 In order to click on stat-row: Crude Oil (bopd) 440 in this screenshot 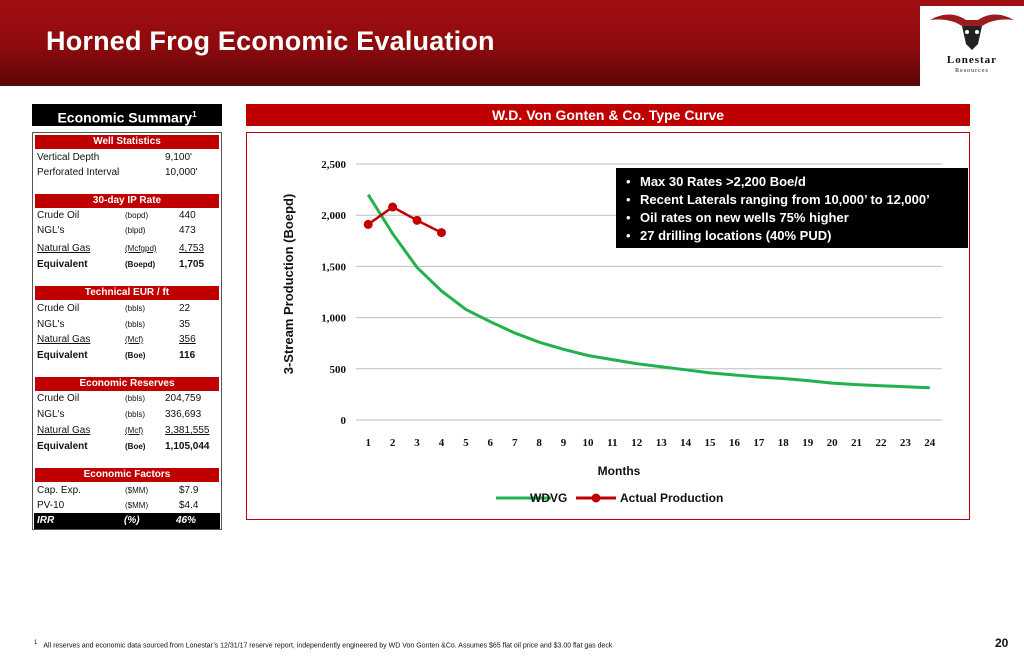, I will do `click(116, 215)`.